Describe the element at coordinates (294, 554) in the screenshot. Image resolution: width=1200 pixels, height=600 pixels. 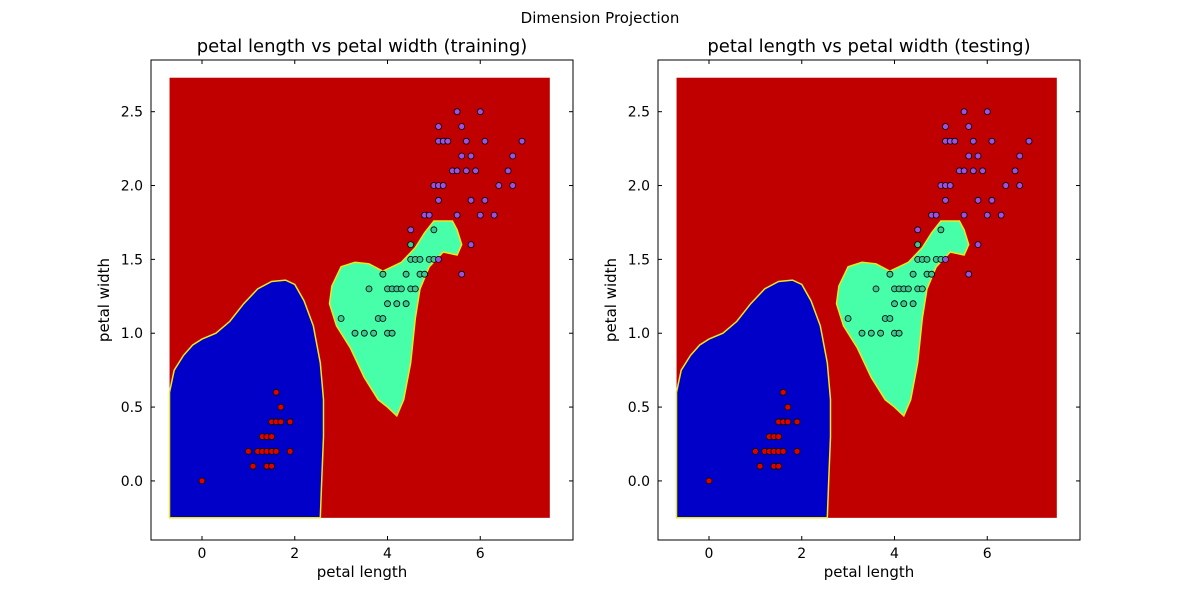
I see `x-tick-label: 2` at that location.